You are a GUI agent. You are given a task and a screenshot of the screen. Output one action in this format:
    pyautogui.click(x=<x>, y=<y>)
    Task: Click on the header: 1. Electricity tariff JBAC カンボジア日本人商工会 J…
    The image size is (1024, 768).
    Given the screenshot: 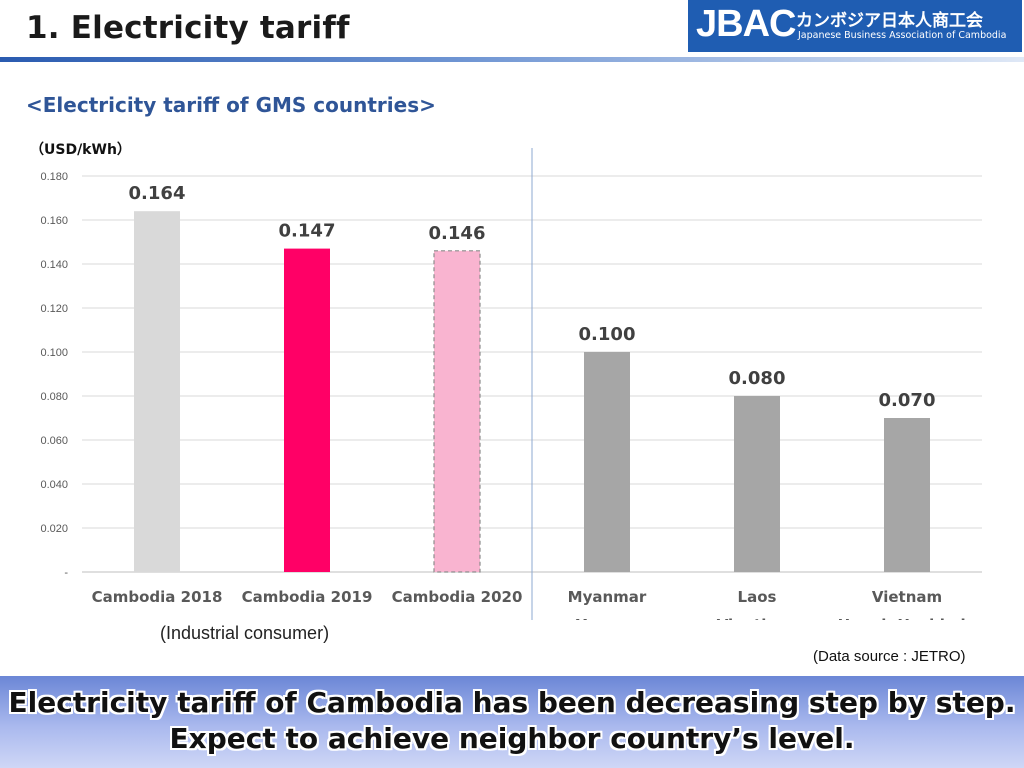 What is the action you would take?
    pyautogui.click(x=512, y=31)
    